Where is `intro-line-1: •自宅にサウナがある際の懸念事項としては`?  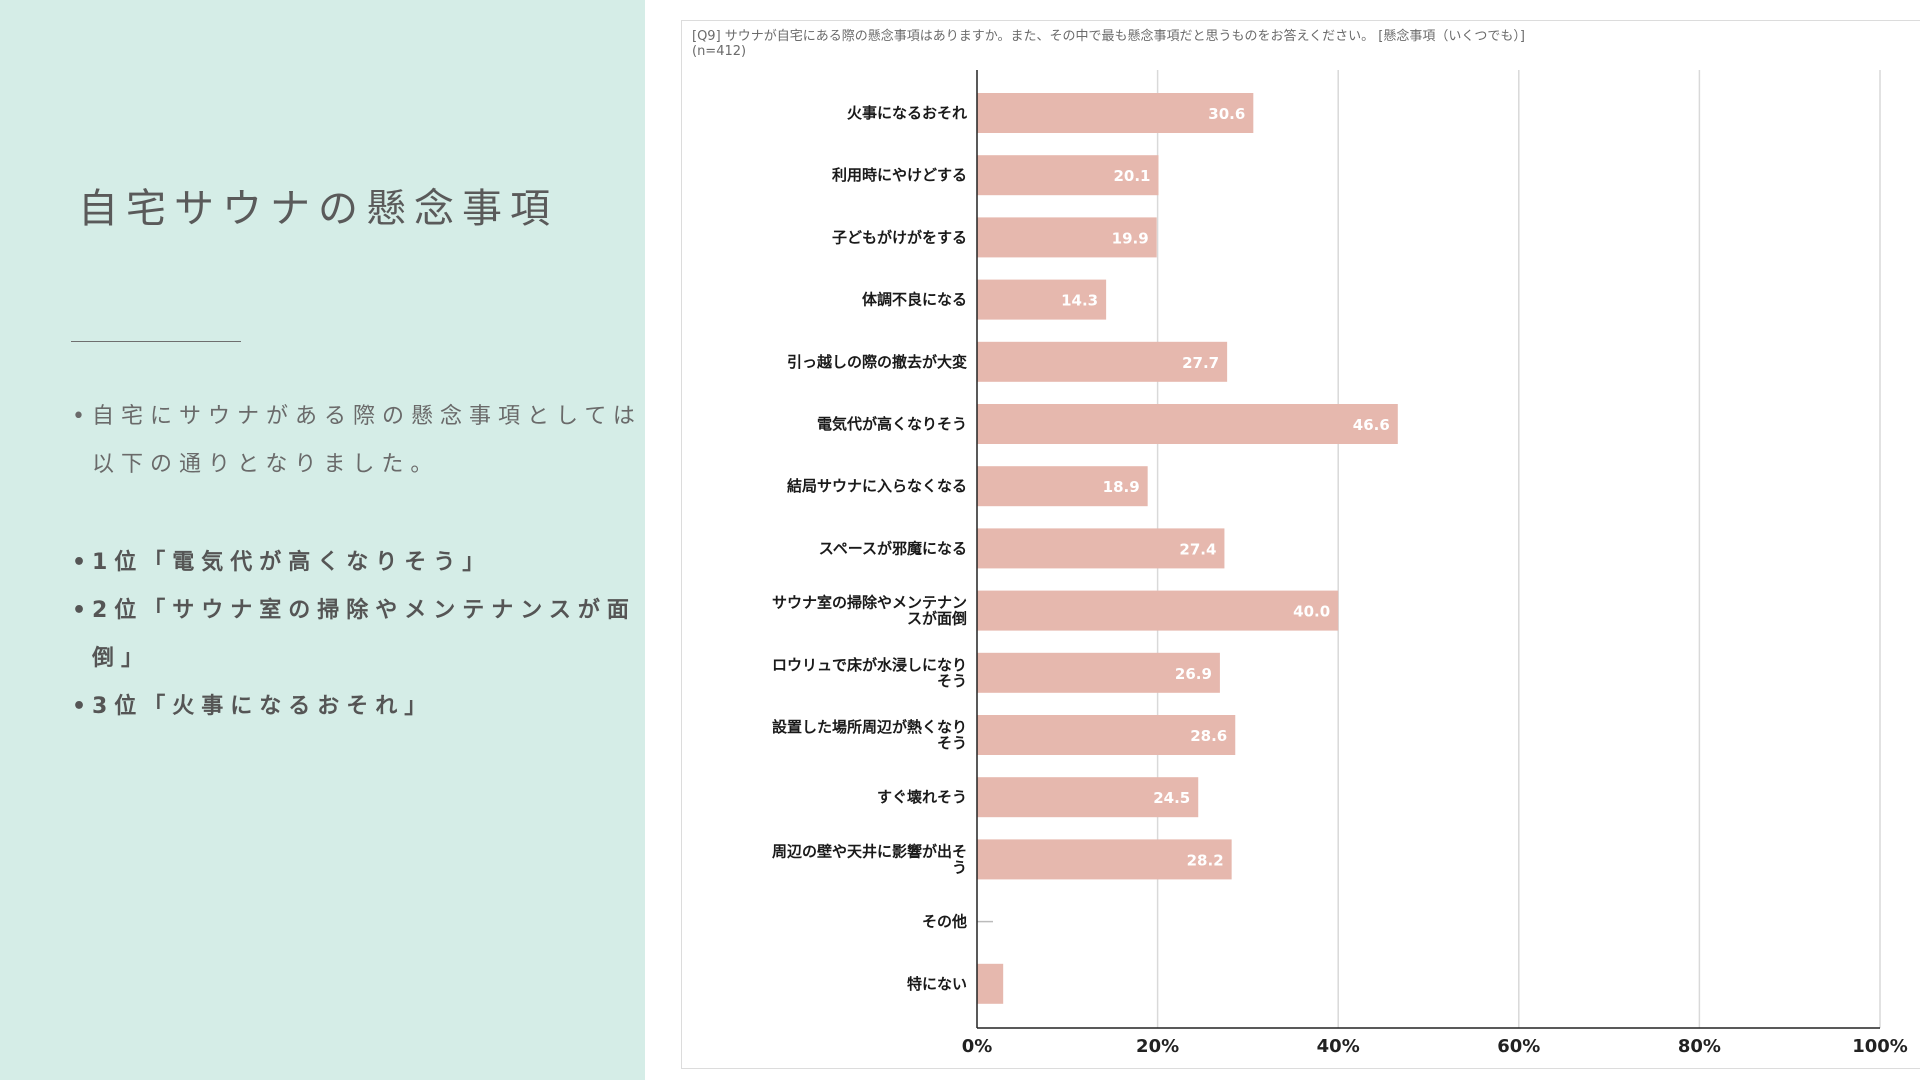
intro-line-1: •自宅にサウナがある際の懸念事項としては is located at coordinates (357, 414).